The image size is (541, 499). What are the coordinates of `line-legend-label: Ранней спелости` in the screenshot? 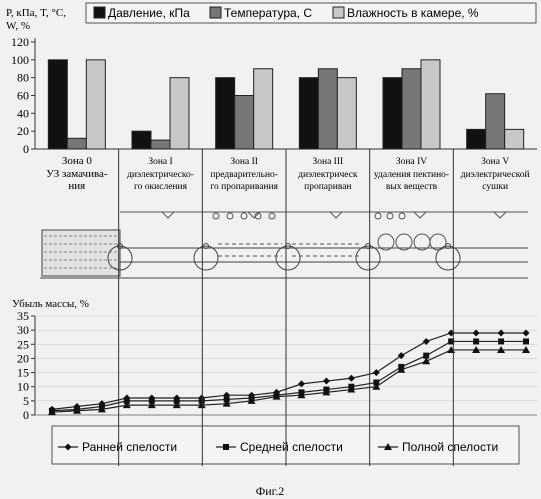 It's located at (129, 447).